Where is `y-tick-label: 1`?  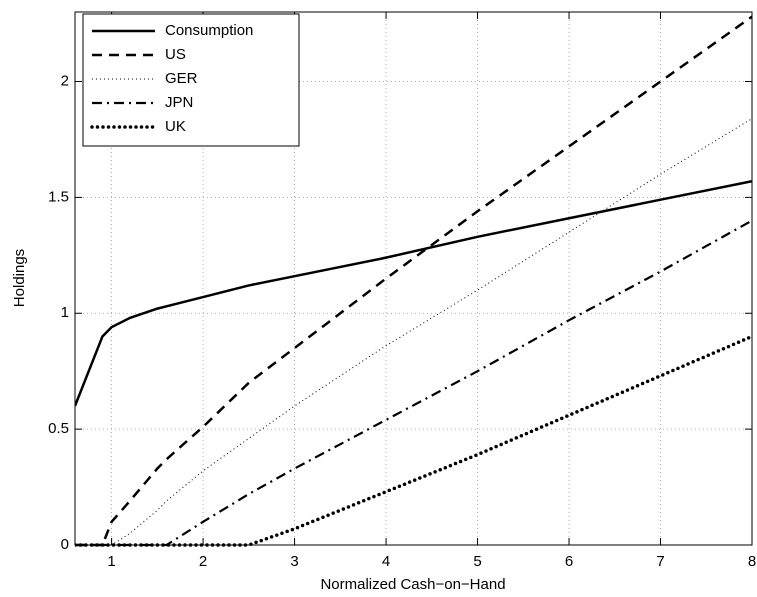
y-tick-label: 1 is located at coordinates (65, 312).